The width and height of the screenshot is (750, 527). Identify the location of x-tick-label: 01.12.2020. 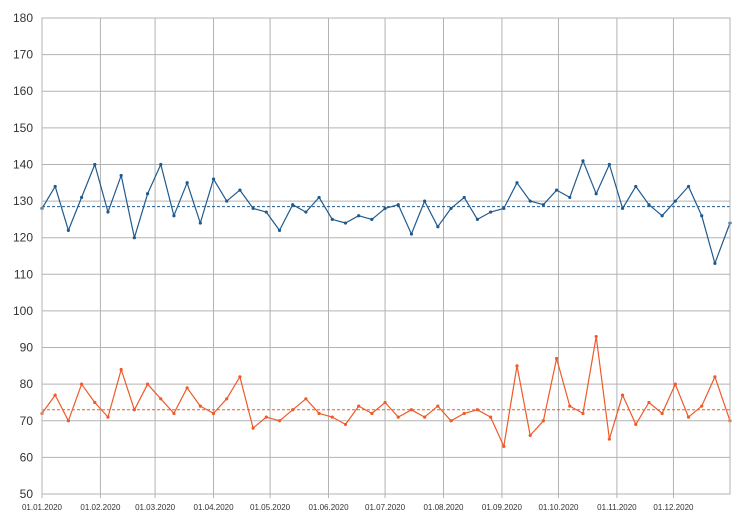
(673, 507).